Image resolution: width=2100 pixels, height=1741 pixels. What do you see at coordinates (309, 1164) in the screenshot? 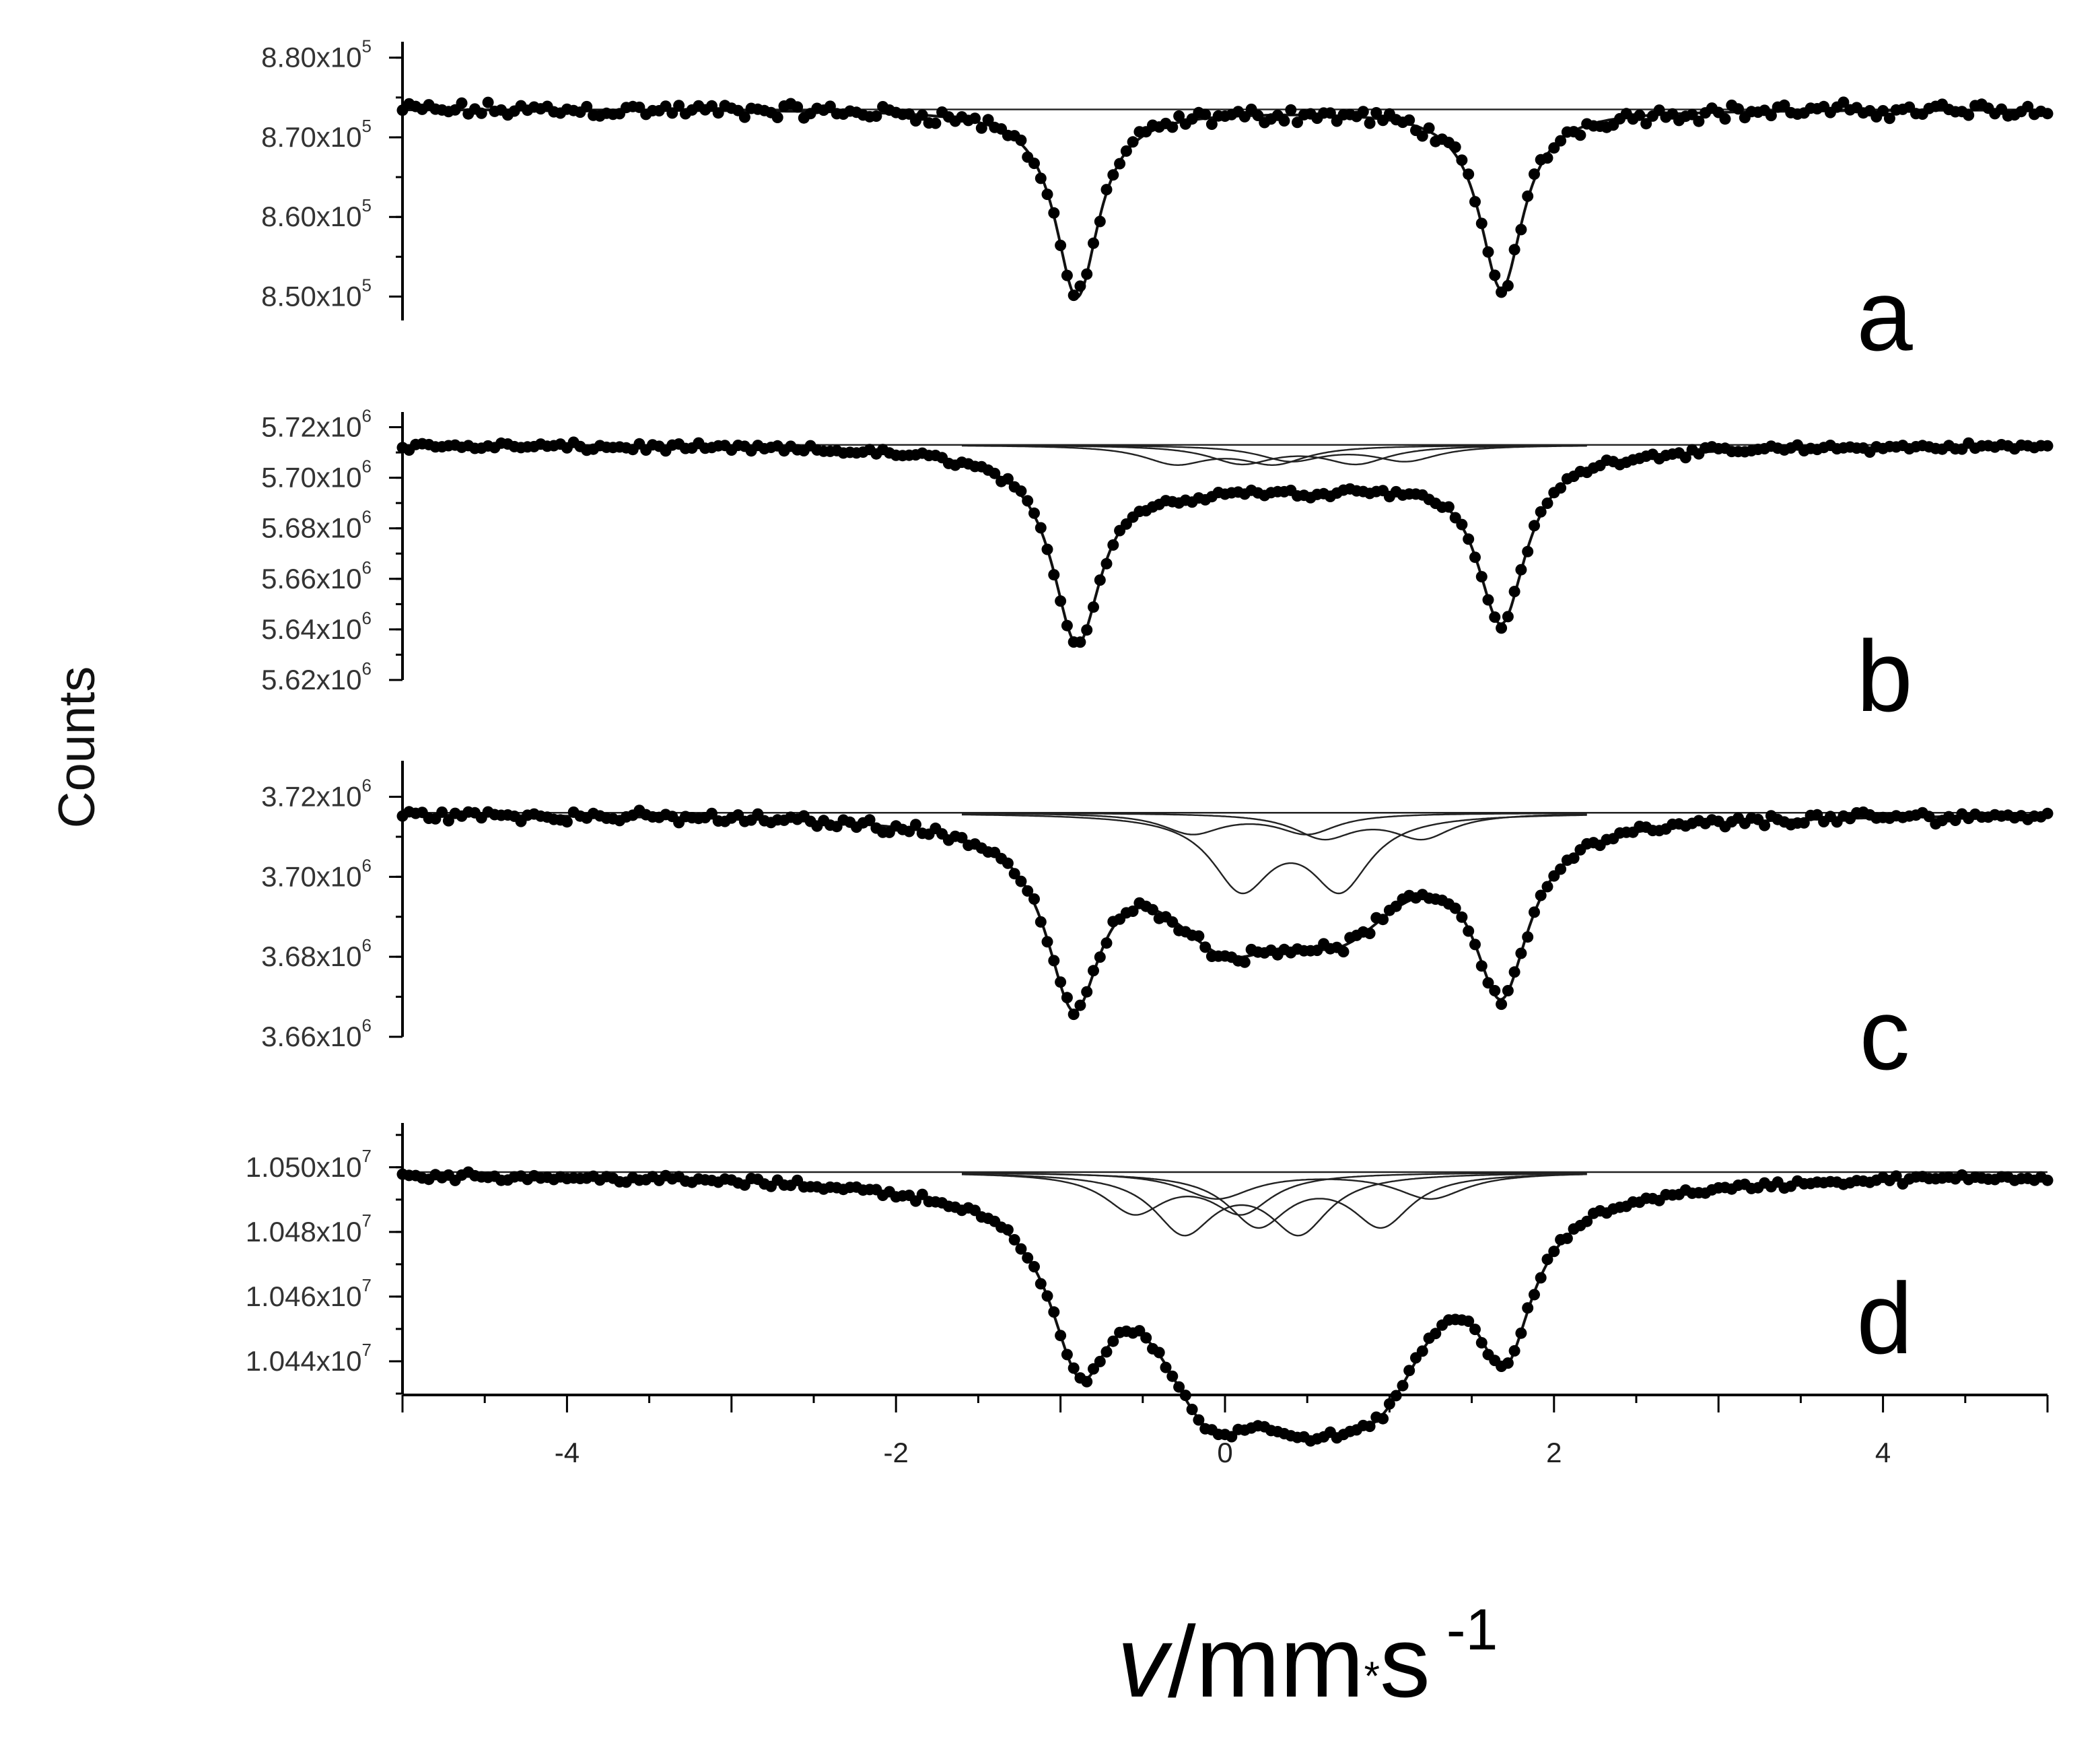
I see `y-tick-label-d-0: 1.050x10⁷` at bounding box center [309, 1164].